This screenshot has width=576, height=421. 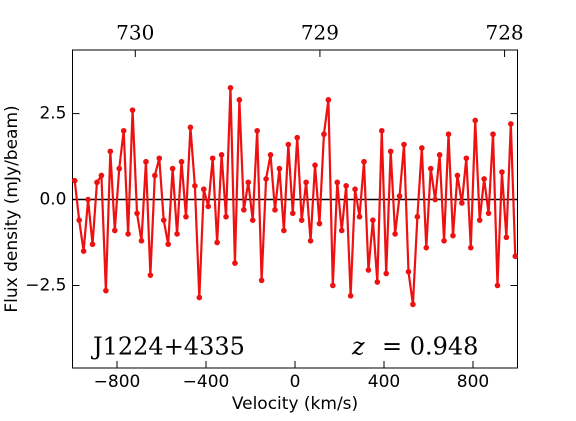 What do you see at coordinates (473, 382) in the screenshot?
I see `x-tick-label: 800` at bounding box center [473, 382].